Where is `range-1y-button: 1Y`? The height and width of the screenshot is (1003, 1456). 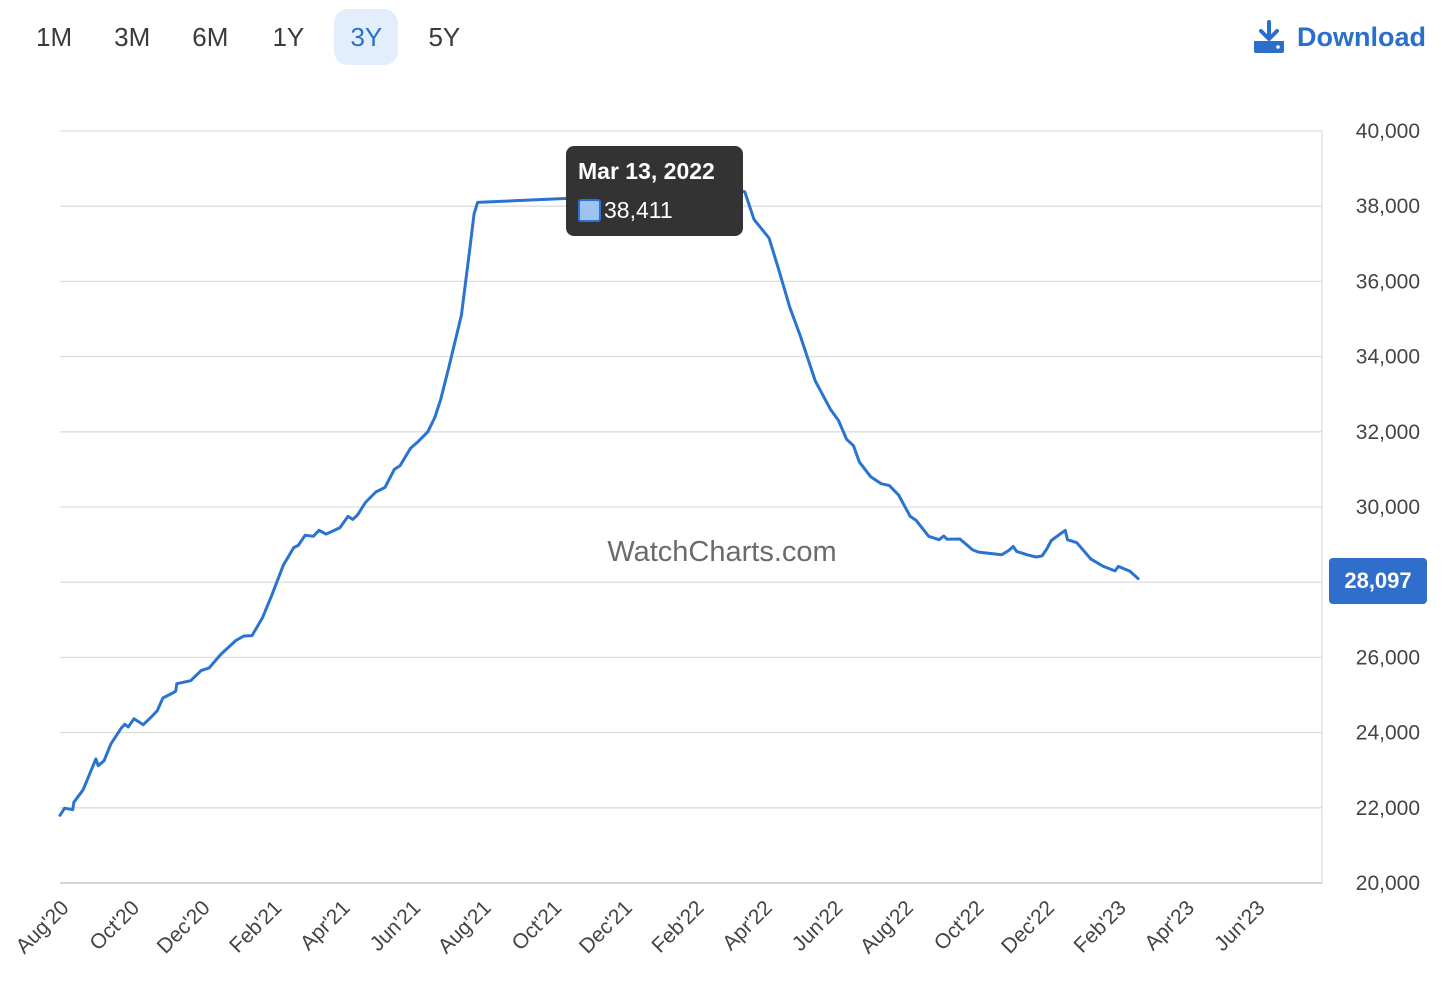 range-1y-button: 1Y is located at coordinates (288, 36).